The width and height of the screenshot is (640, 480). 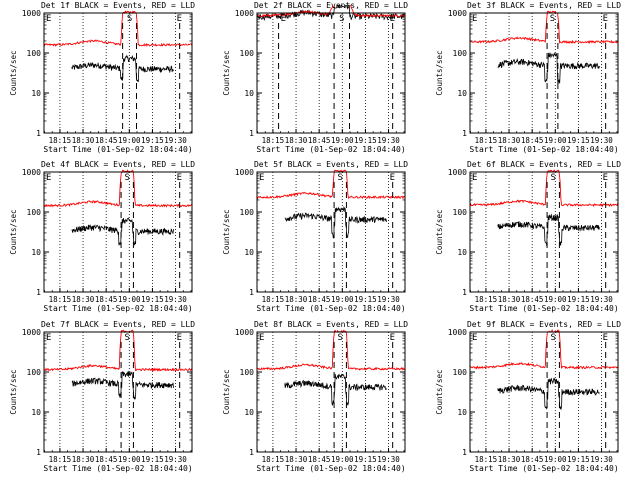 What do you see at coordinates (118, 324) in the screenshot?
I see `panel-title: Det 7f BLACK = Events, RED = LLD` at bounding box center [118, 324].